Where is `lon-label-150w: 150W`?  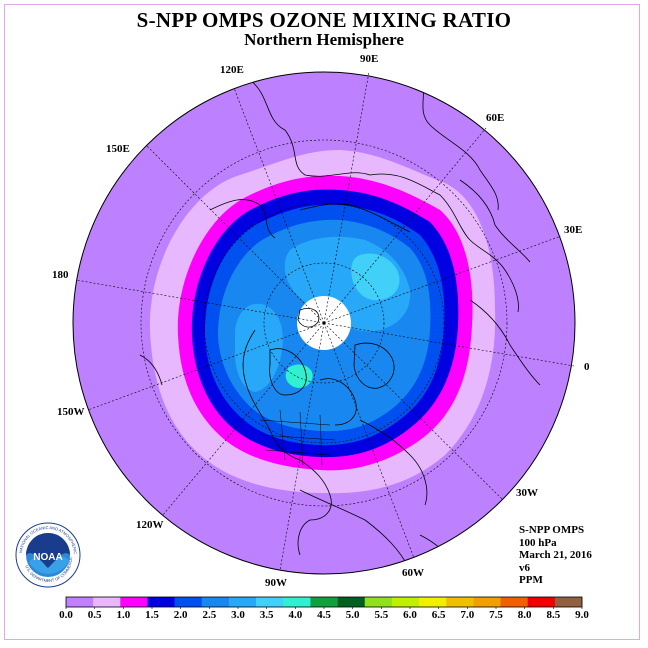
lon-label-150w: 150W is located at coordinates (71, 412).